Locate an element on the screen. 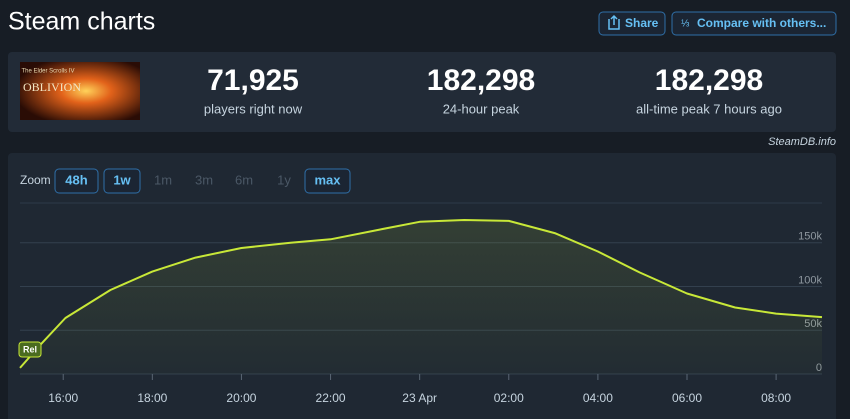  release-label: Rel is located at coordinates (30, 349).